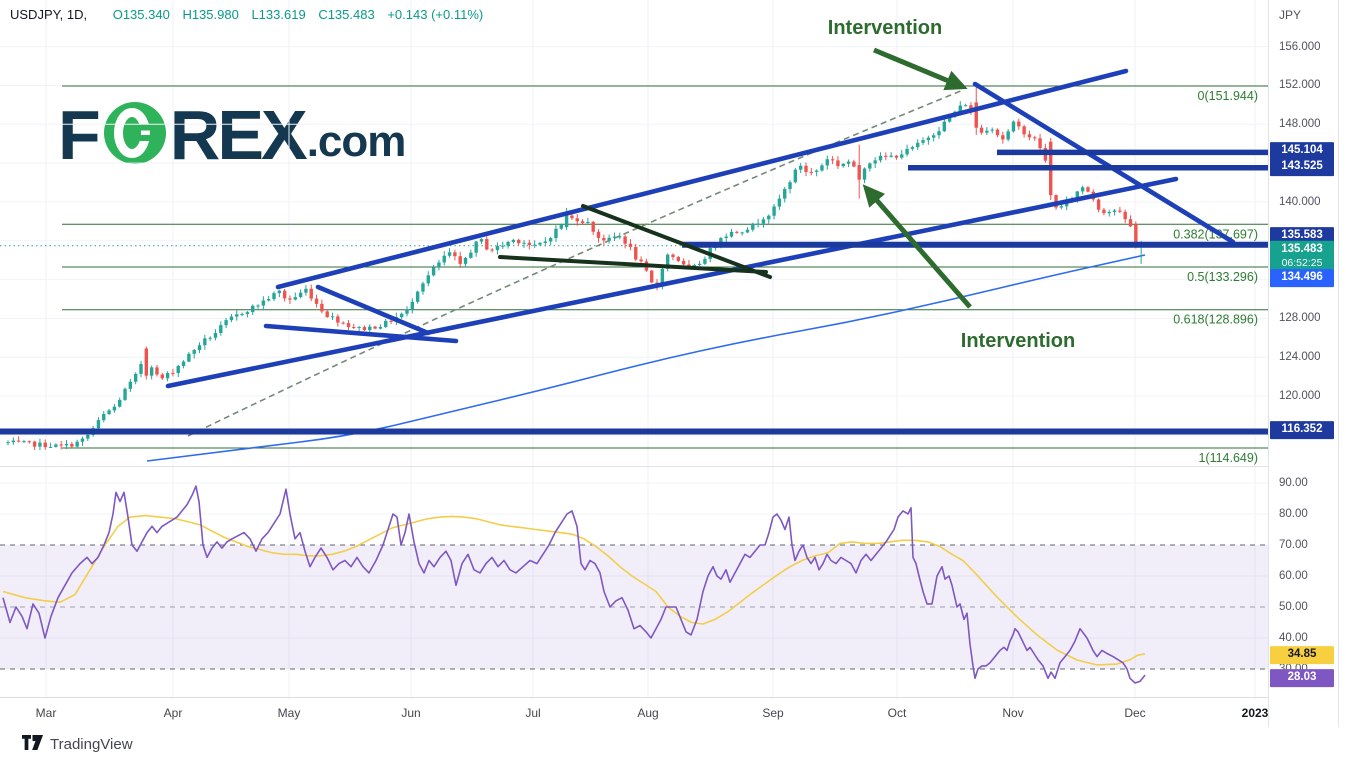  What do you see at coordinates (411, 713) in the screenshot?
I see `month-label: Jun` at bounding box center [411, 713].